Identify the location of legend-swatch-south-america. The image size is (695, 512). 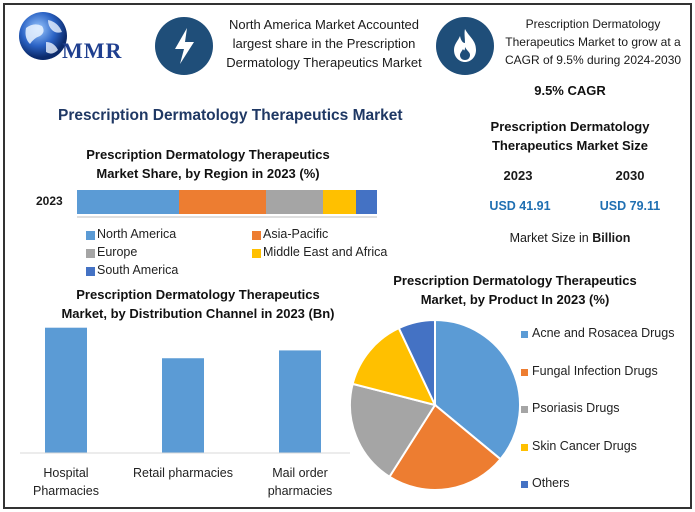
(90, 271).